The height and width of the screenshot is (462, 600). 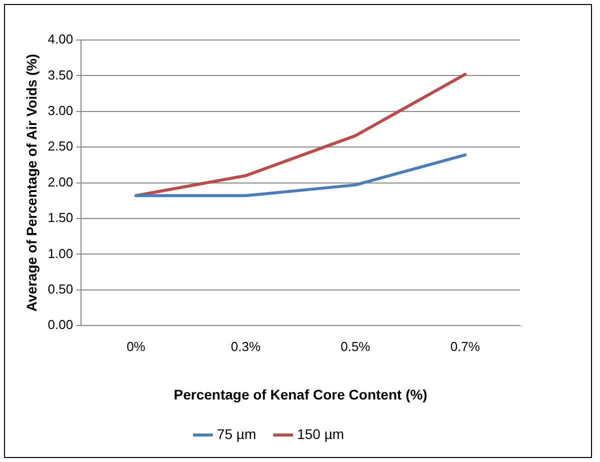 I want to click on y-tick-label: 3.50, so click(x=61, y=74).